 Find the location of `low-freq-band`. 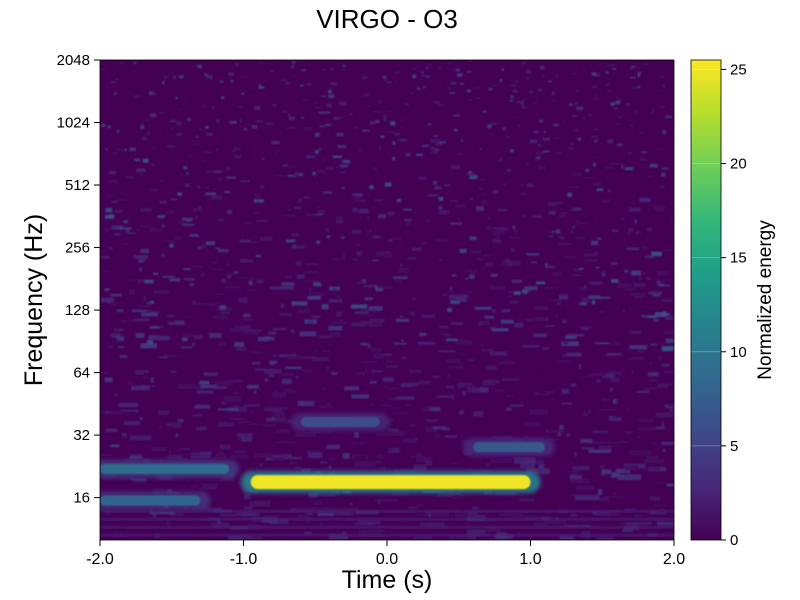

low-freq-band is located at coordinates (387, 511).